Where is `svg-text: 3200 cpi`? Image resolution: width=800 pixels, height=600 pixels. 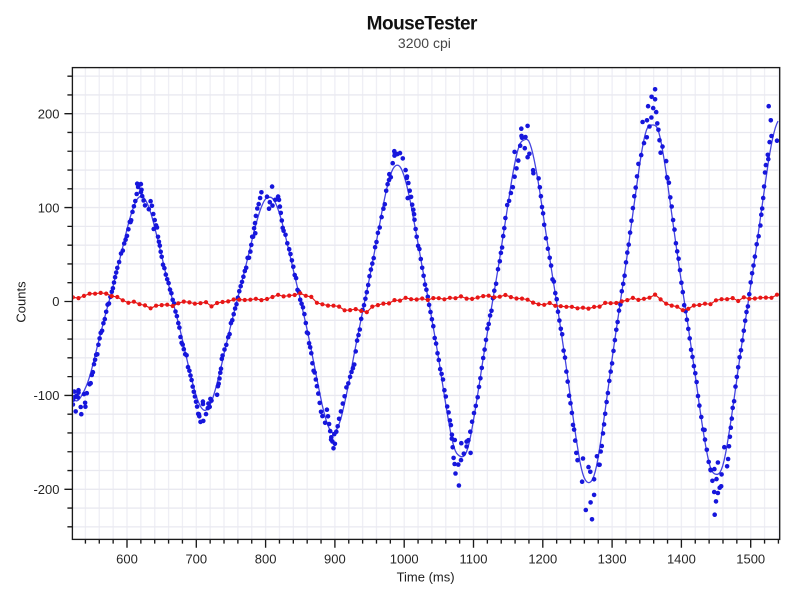
svg-text: 3200 cpi is located at coordinates (424, 43).